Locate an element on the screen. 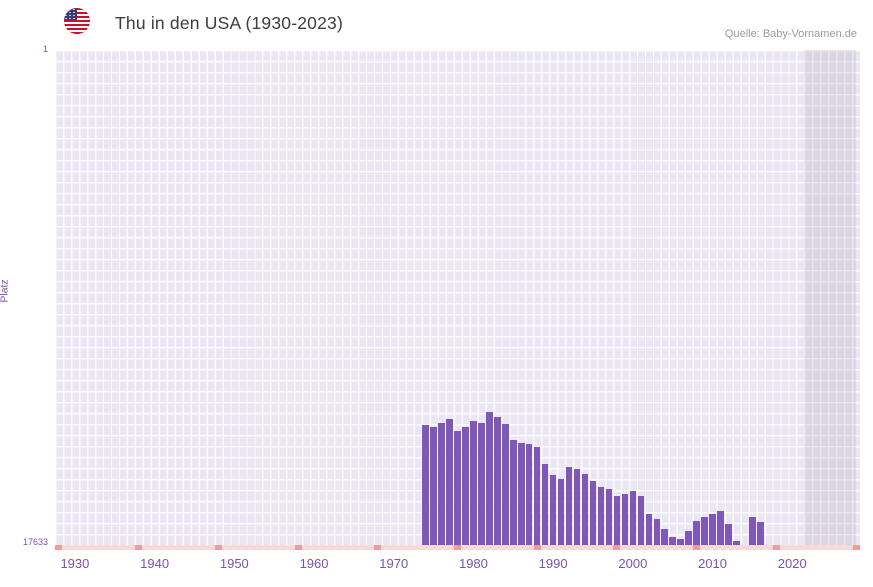  chart-bar-1998 is located at coordinates (617, 520).